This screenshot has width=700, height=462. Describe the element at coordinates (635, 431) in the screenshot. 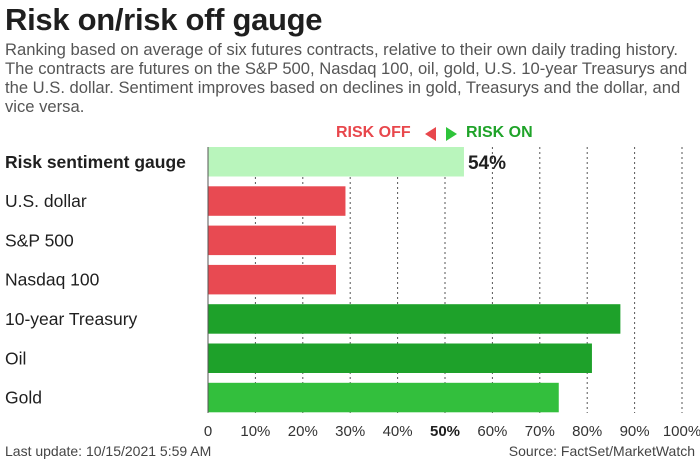

I see `x-tick-label: 90%` at that location.